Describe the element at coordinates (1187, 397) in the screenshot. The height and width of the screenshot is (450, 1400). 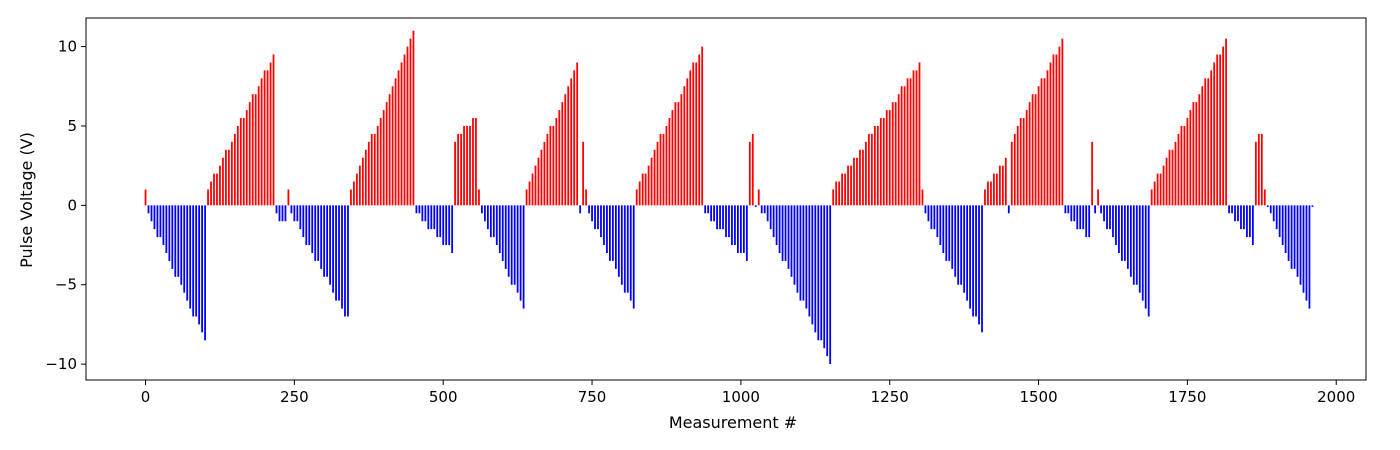
I see `x-tick-label: 1750` at that location.